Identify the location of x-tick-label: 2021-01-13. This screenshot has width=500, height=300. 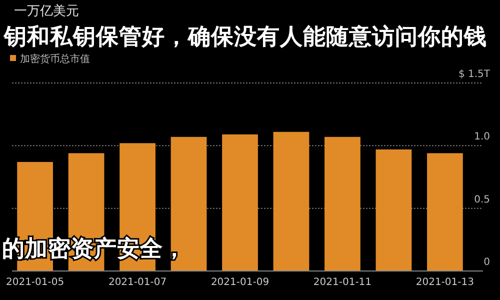
(445, 282).